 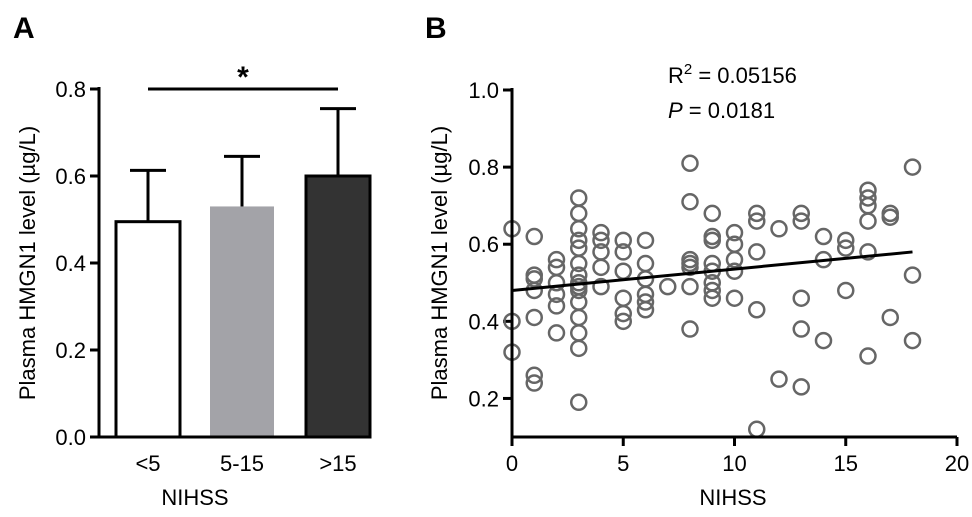 What do you see at coordinates (70, 350) in the screenshot?
I see `panel-a-y-tick-label: 0.2` at bounding box center [70, 350].